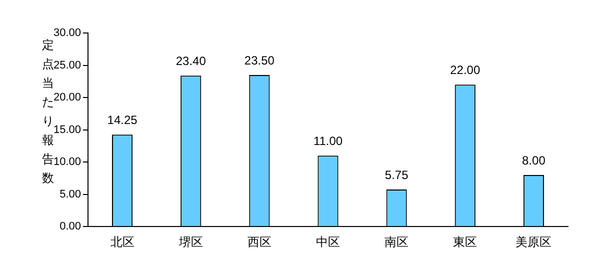  I want to click on y-tick-label: 20.00, so click(67, 98).